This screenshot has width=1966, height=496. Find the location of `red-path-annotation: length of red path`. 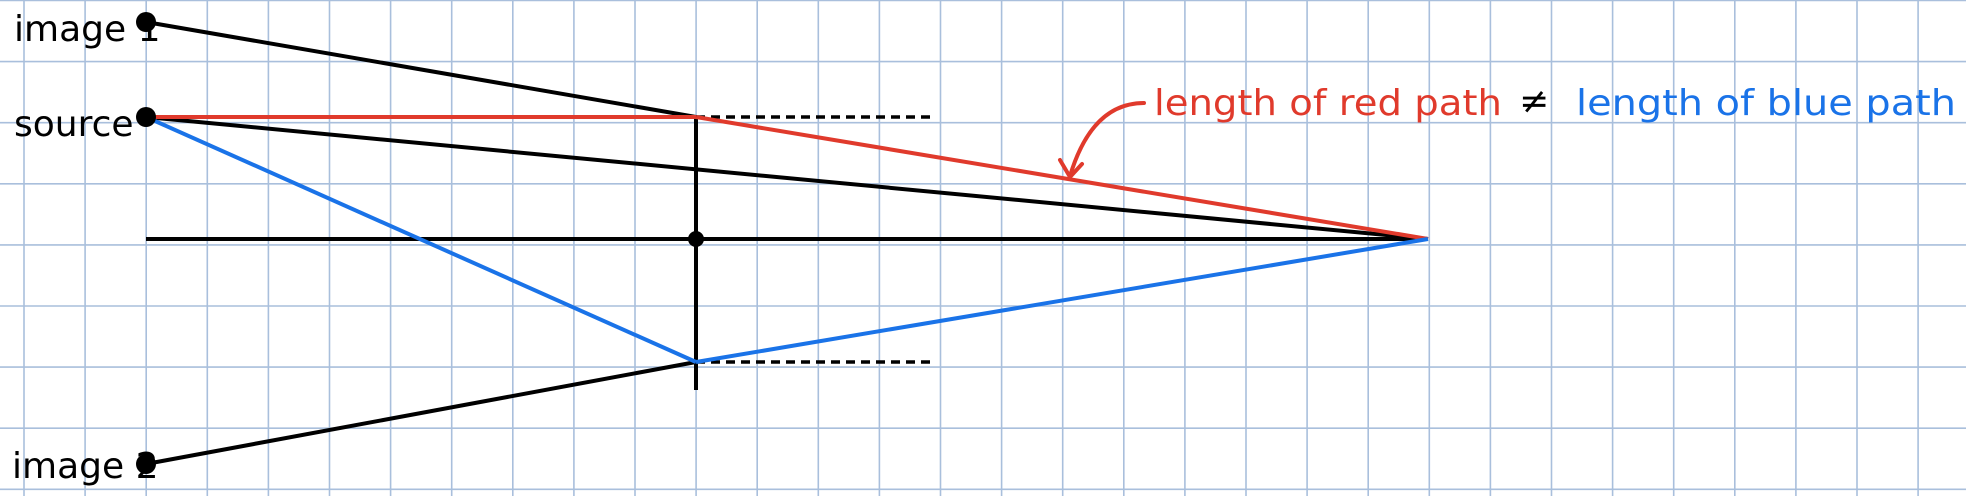

red-path-annotation: length of red path is located at coordinates (1328, 103).